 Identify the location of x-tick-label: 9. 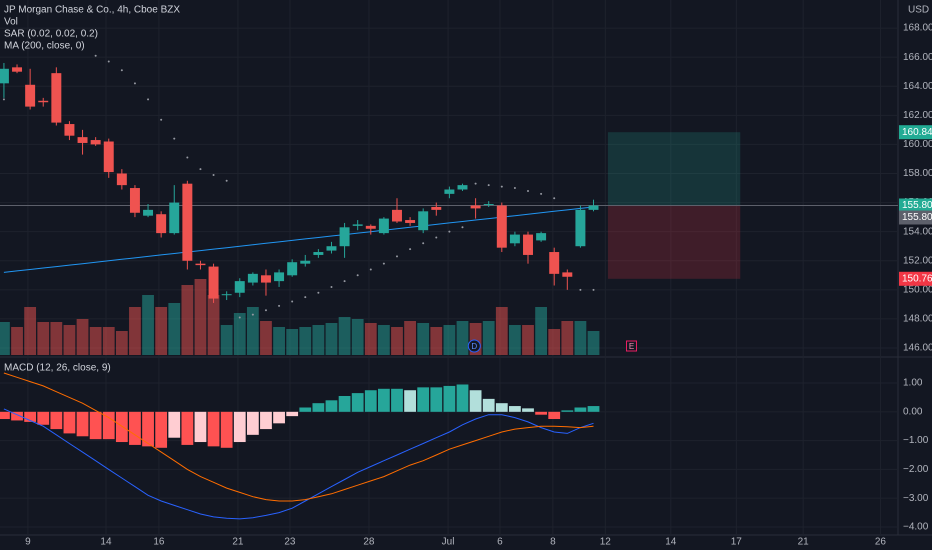
(28, 542).